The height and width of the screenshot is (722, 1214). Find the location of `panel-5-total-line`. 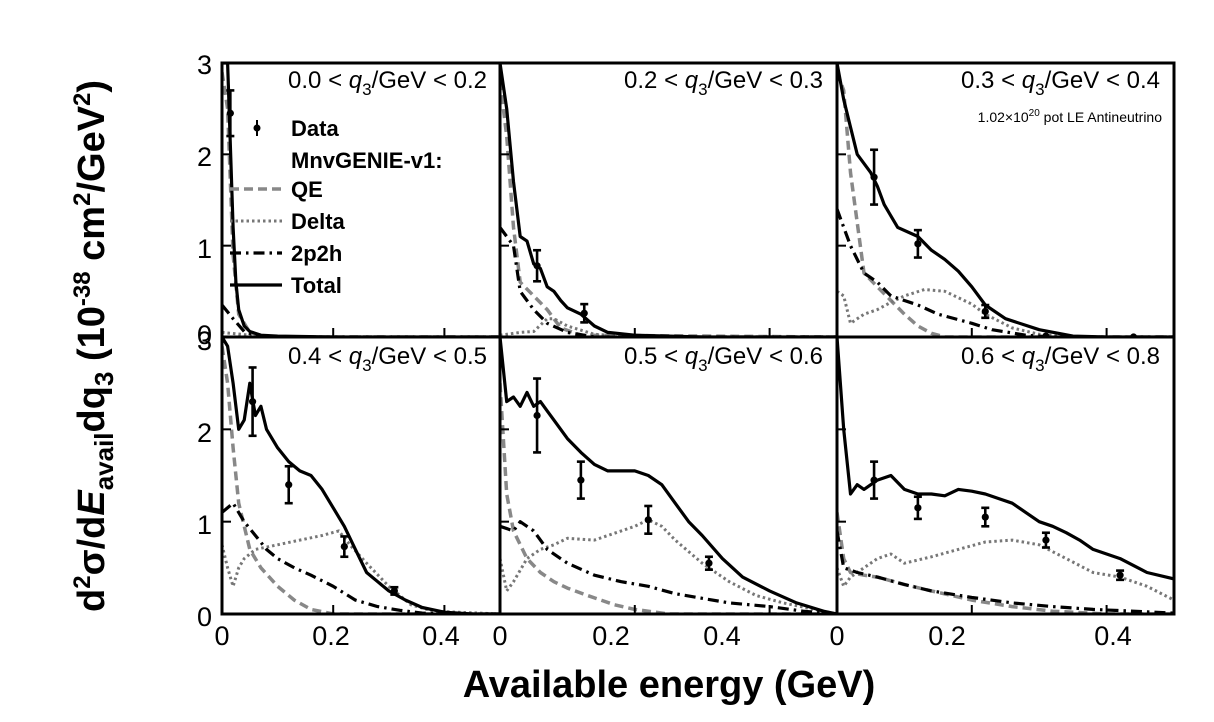

panel-5-total-line is located at coordinates (668, 475).